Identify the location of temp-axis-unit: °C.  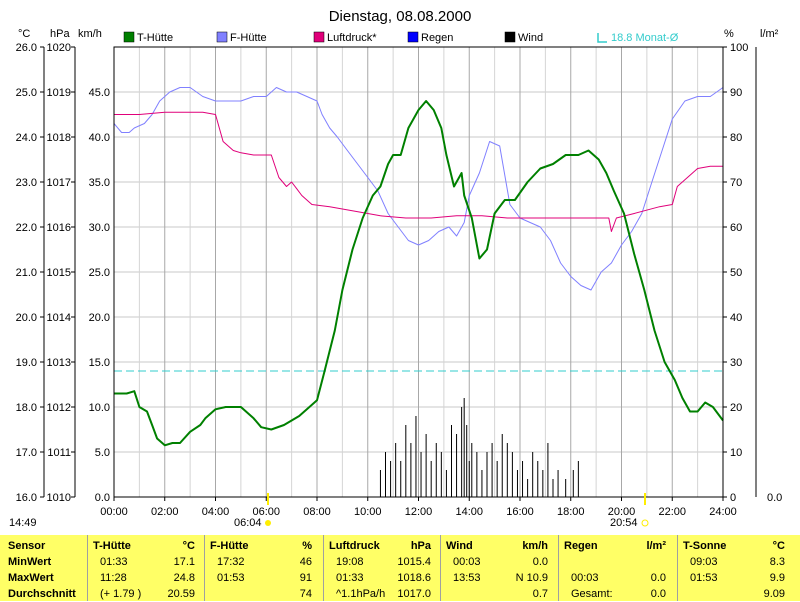
(24, 34).